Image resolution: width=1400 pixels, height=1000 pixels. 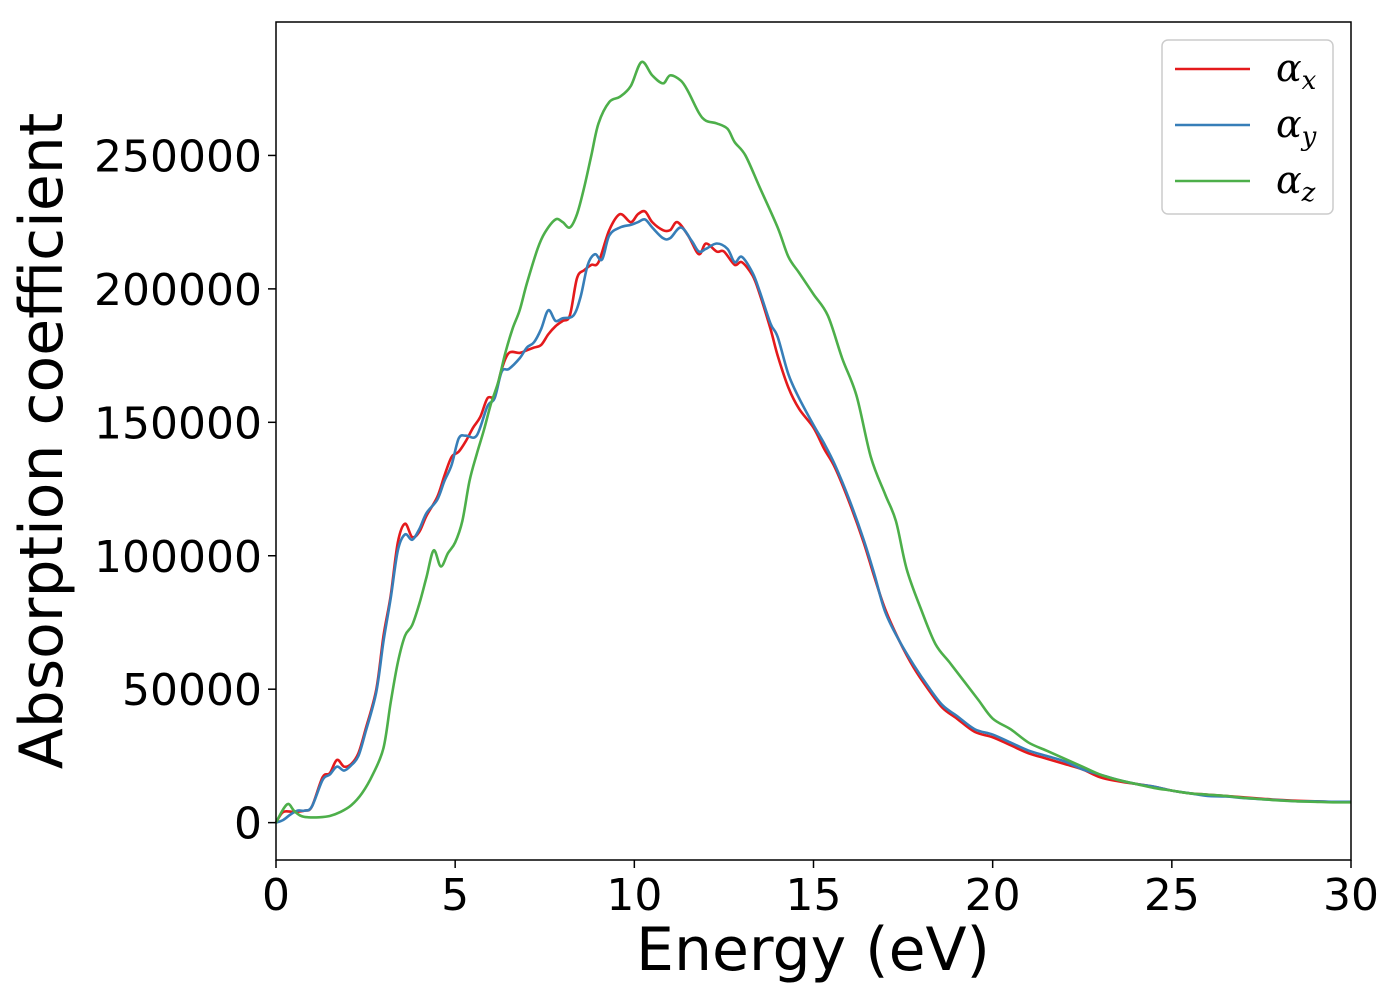 I want to click on y-axis-title: Absorption coefficient, so click(x=42, y=441).